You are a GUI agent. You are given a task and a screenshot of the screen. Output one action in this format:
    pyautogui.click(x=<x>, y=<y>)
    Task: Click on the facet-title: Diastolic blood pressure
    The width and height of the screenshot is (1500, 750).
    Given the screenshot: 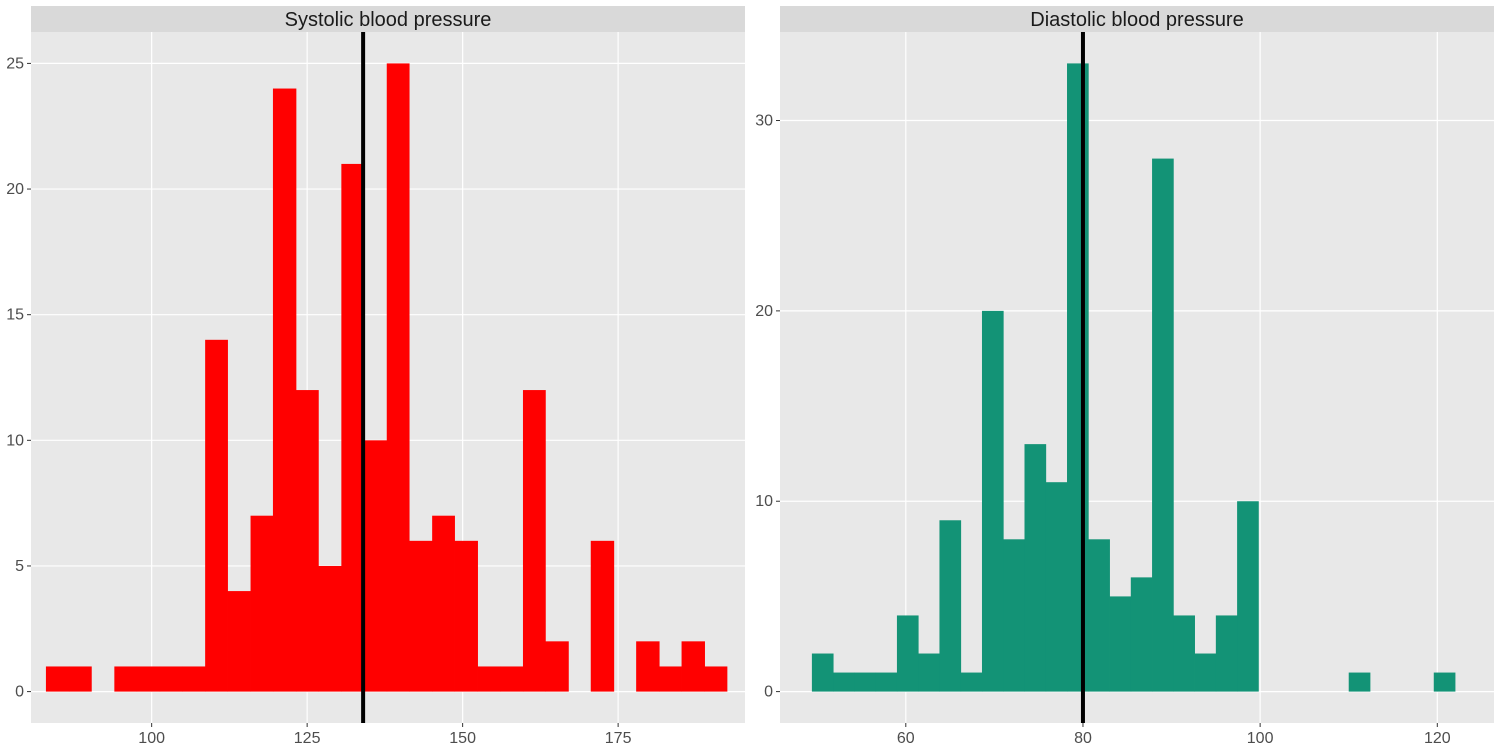 What is the action you would take?
    pyautogui.click(x=1136, y=20)
    